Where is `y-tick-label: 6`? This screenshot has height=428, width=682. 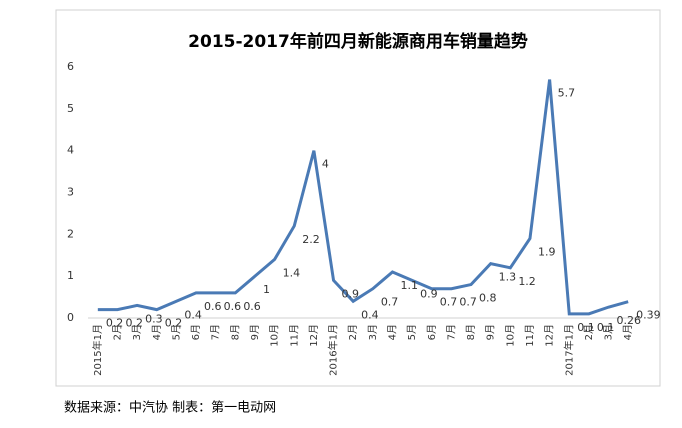
y-tick-label: 6 is located at coordinates (70, 66).